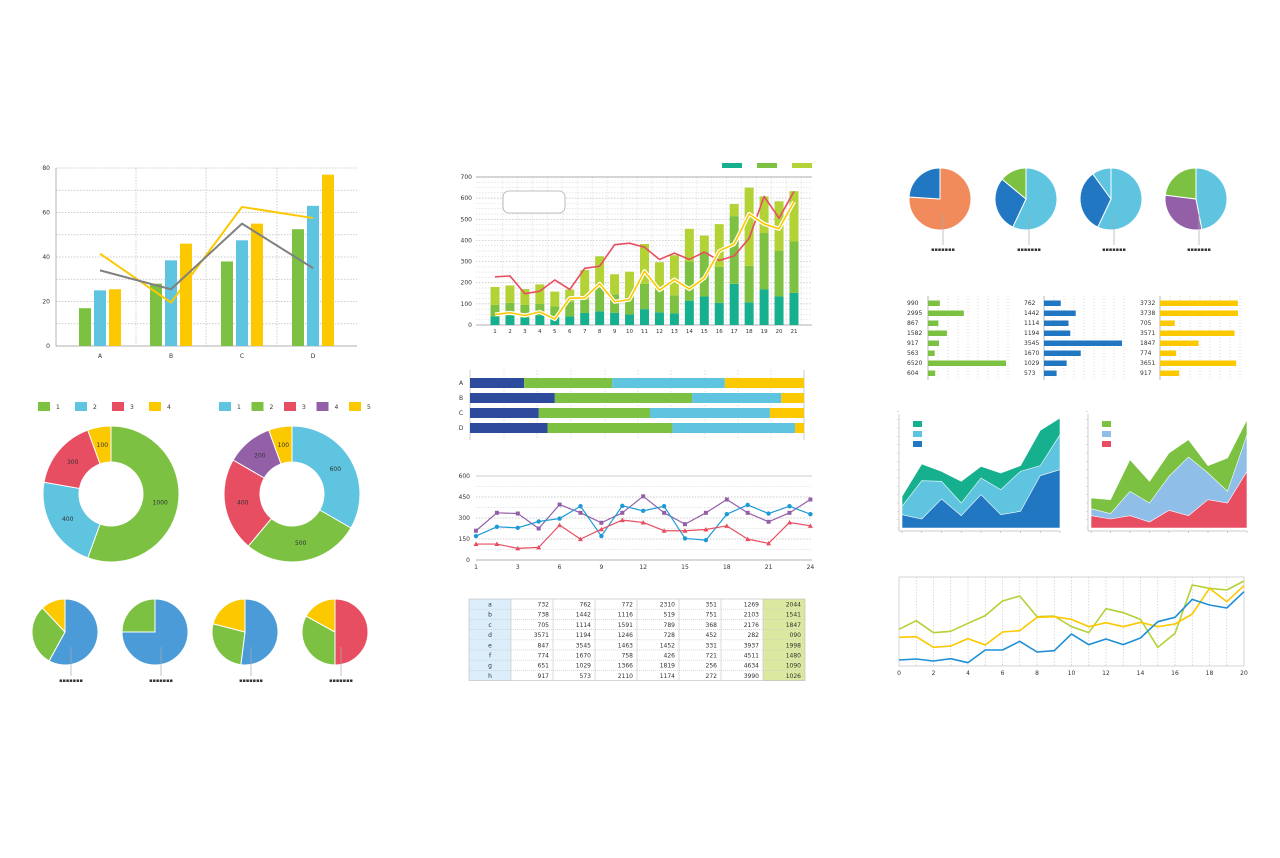 The width and height of the screenshot is (1280, 858). What do you see at coordinates (490, 635) in the screenshot?
I see `row-header: d` at bounding box center [490, 635].